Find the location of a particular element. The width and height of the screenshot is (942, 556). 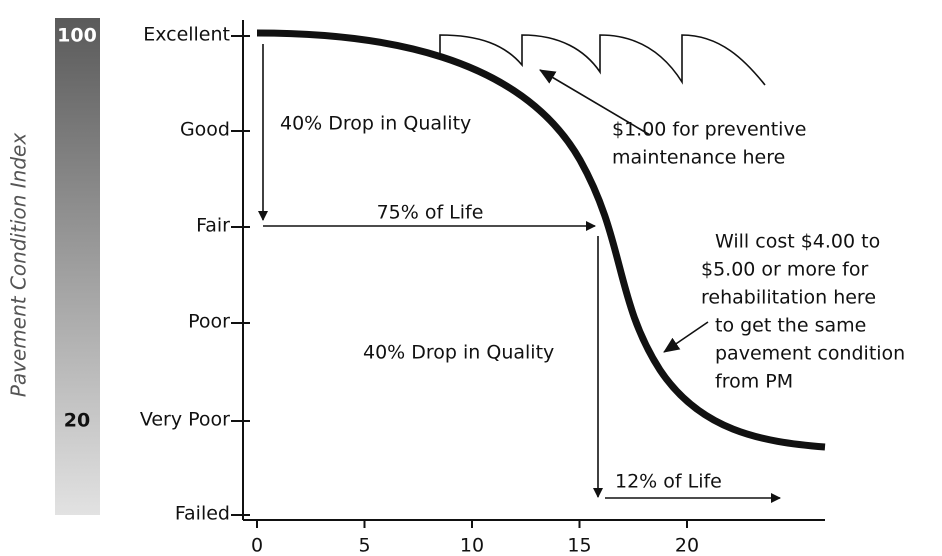

annotation: maintenance here is located at coordinates (698, 158).